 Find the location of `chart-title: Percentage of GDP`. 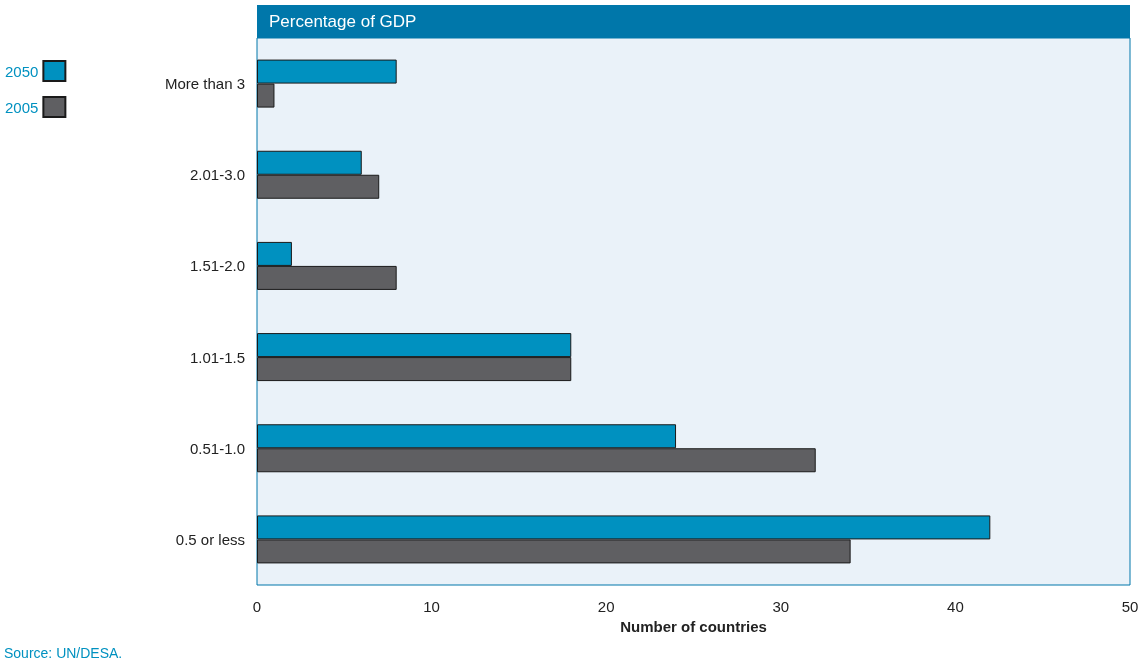

chart-title: Percentage of GDP is located at coordinates (693, 21).